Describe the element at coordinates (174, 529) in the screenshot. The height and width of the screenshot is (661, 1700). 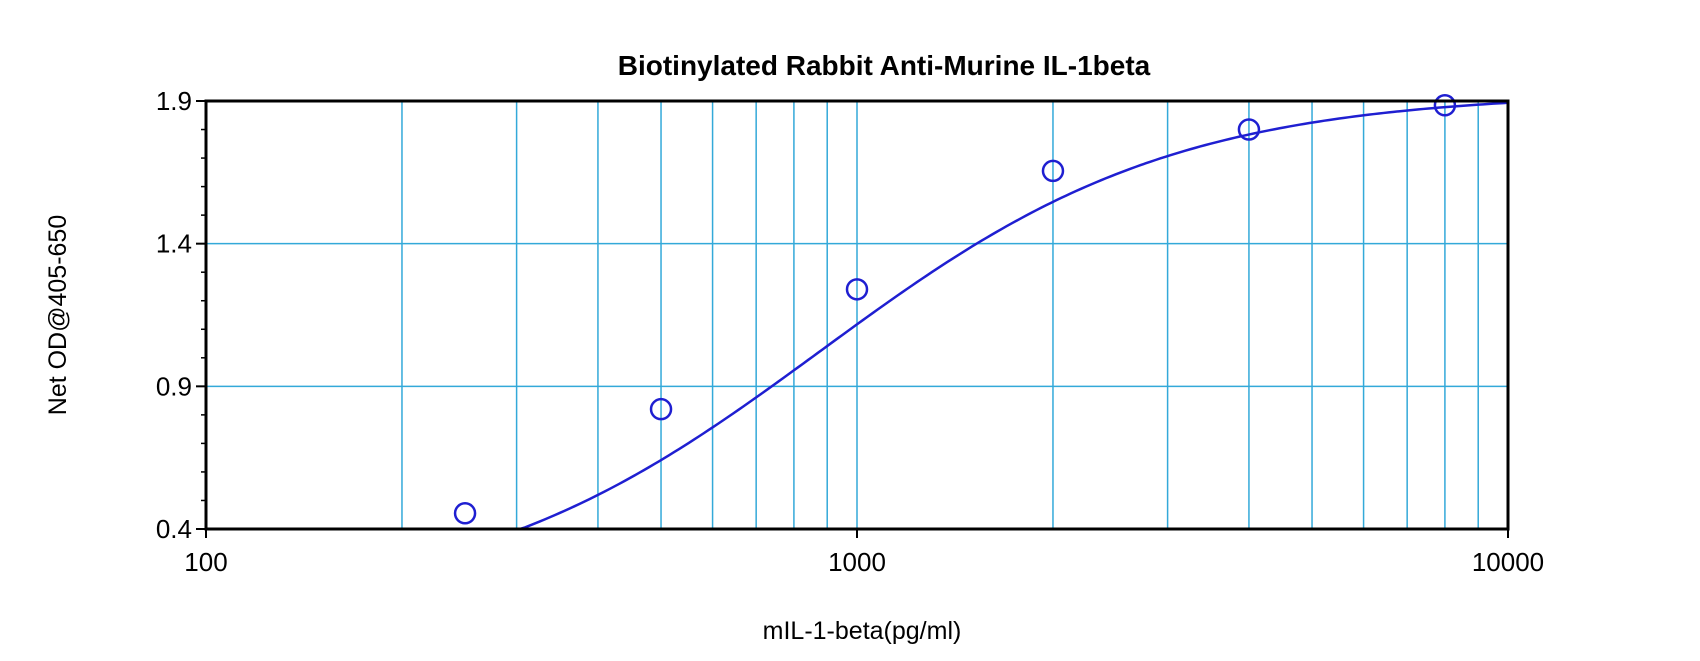
I see `y-tick-label: 0.4` at that location.